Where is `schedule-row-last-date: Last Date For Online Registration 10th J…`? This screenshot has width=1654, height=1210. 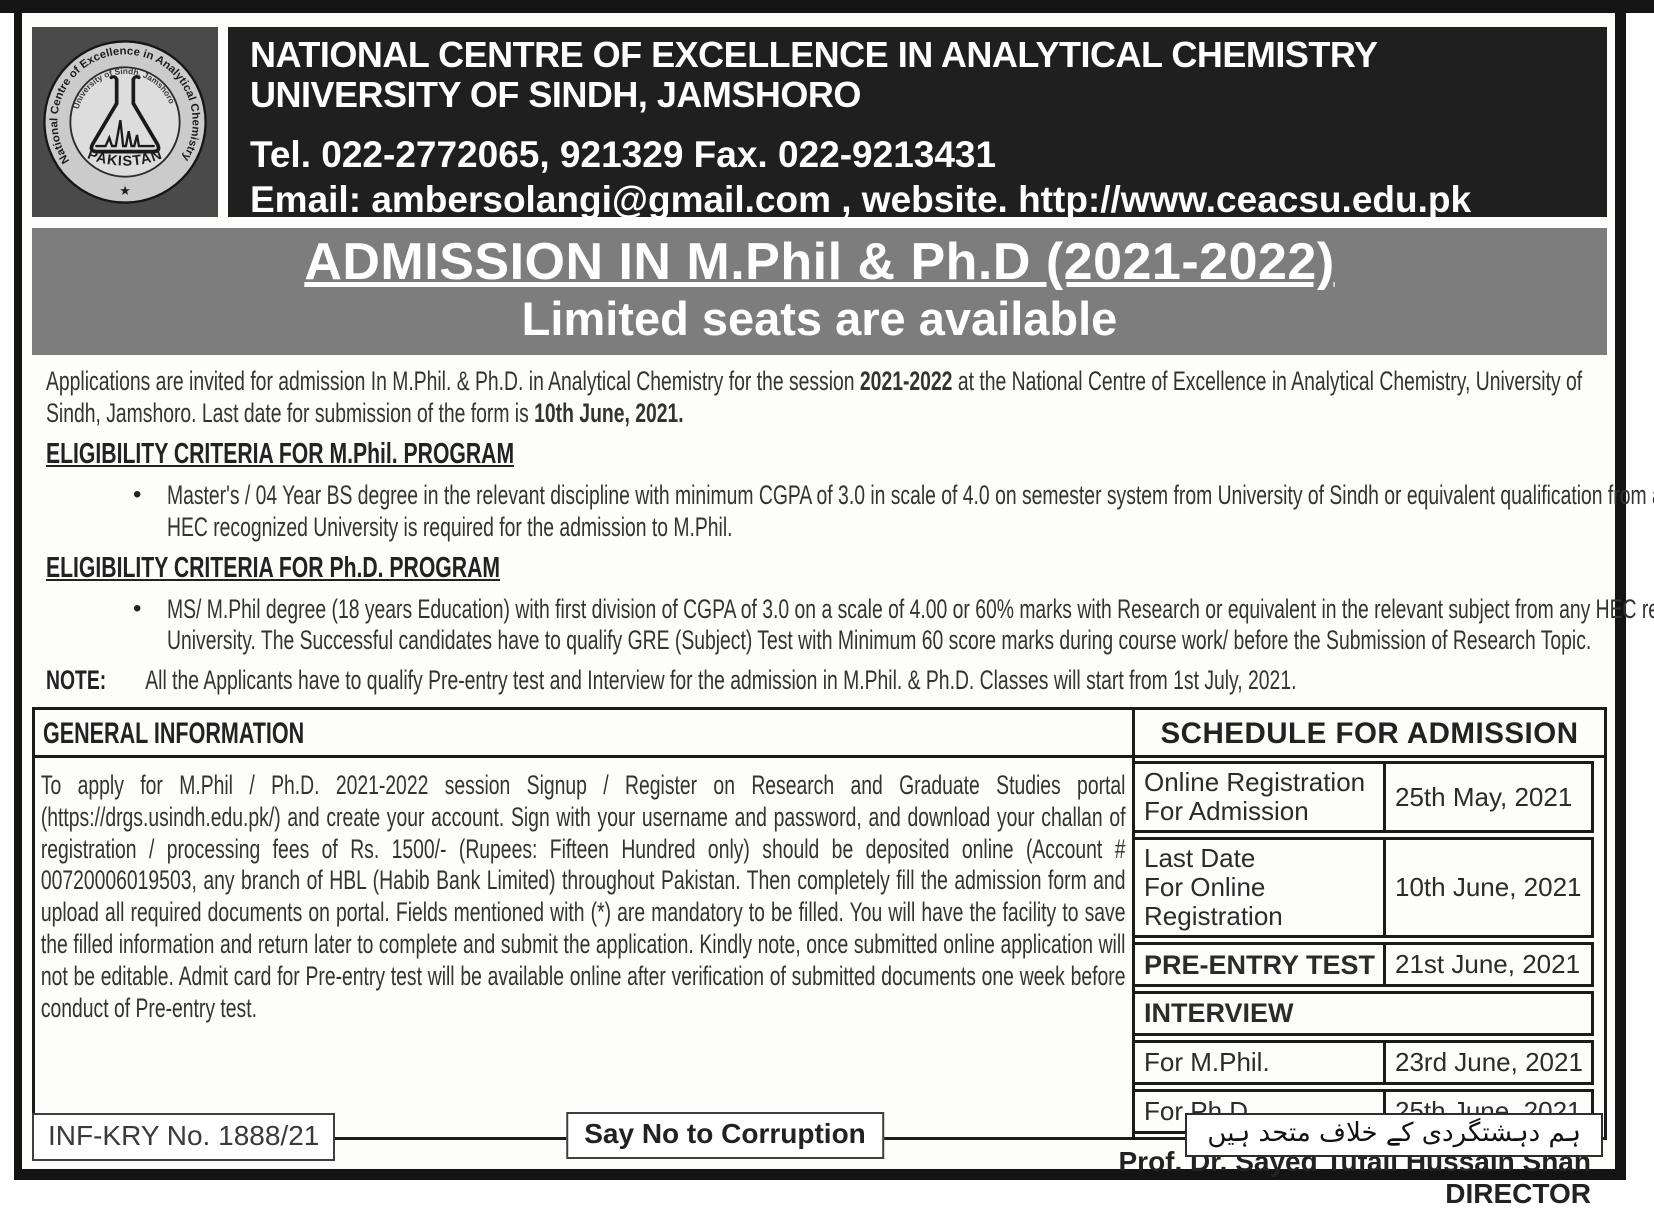 schedule-row-last-date: Last Date For Online Registration 10th J… is located at coordinates (1364, 888).